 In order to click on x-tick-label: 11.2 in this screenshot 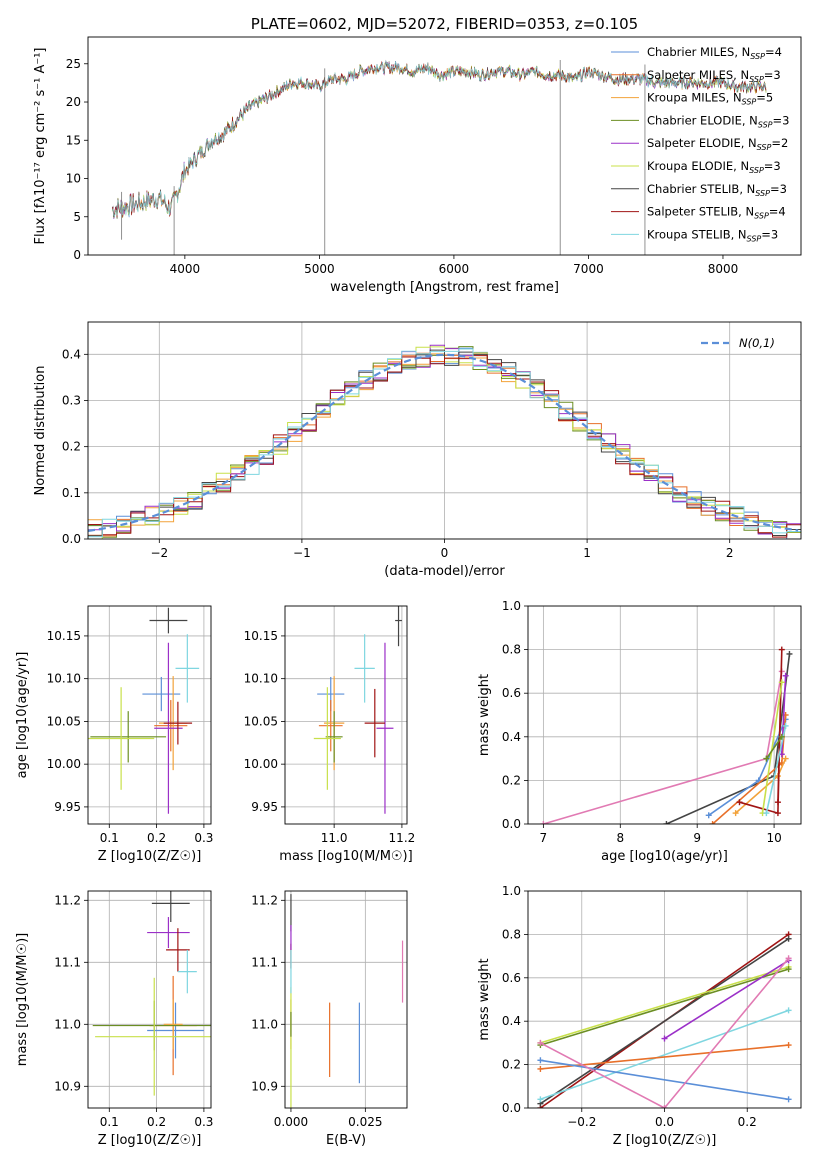, I will do `click(402, 838)`.